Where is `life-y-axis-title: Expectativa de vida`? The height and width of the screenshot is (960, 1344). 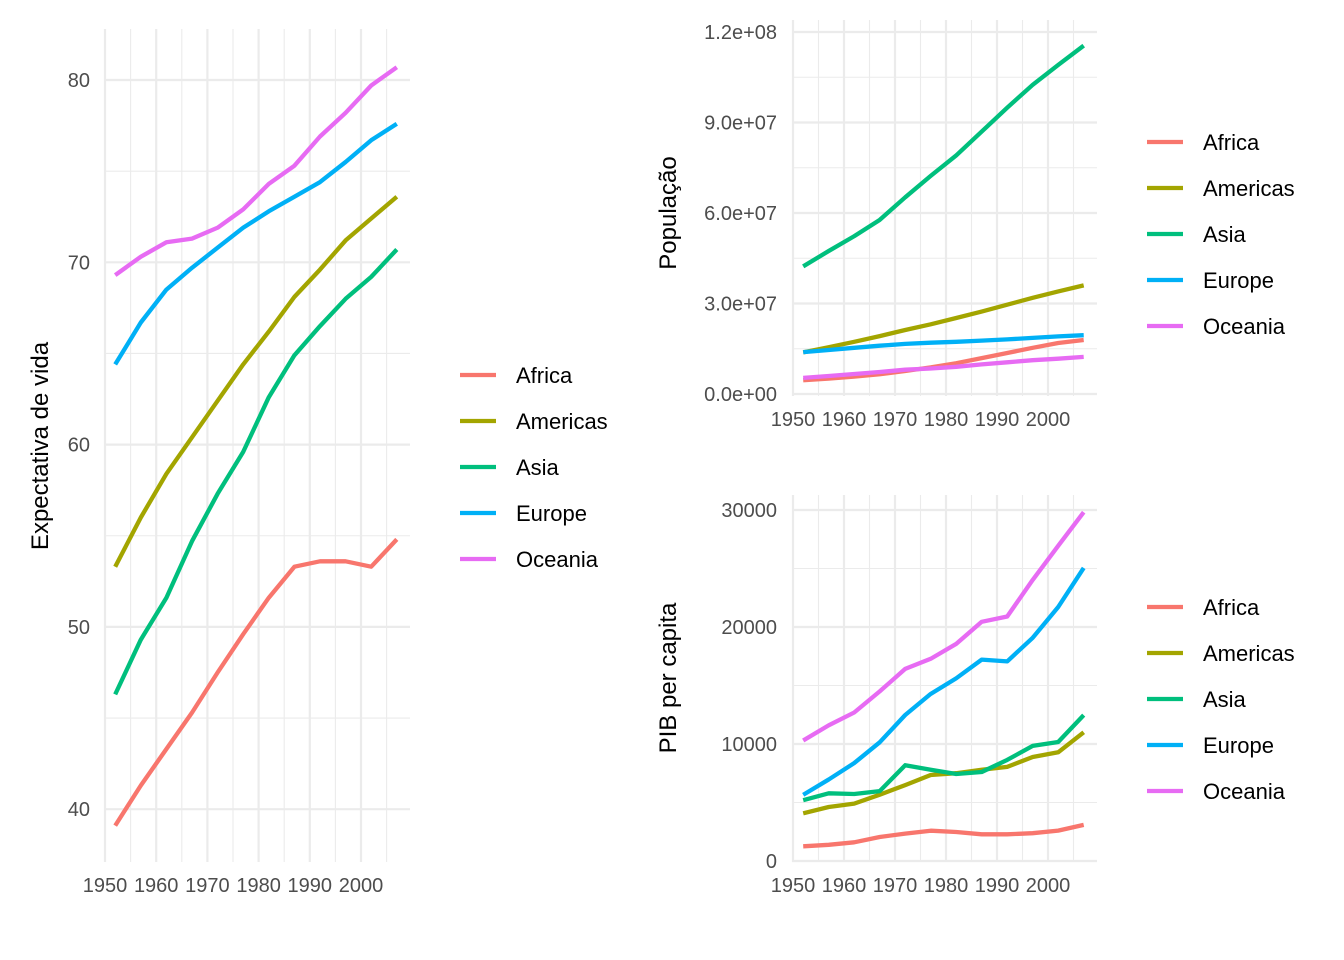 life-y-axis-title: Expectativa de vida is located at coordinates (40, 445).